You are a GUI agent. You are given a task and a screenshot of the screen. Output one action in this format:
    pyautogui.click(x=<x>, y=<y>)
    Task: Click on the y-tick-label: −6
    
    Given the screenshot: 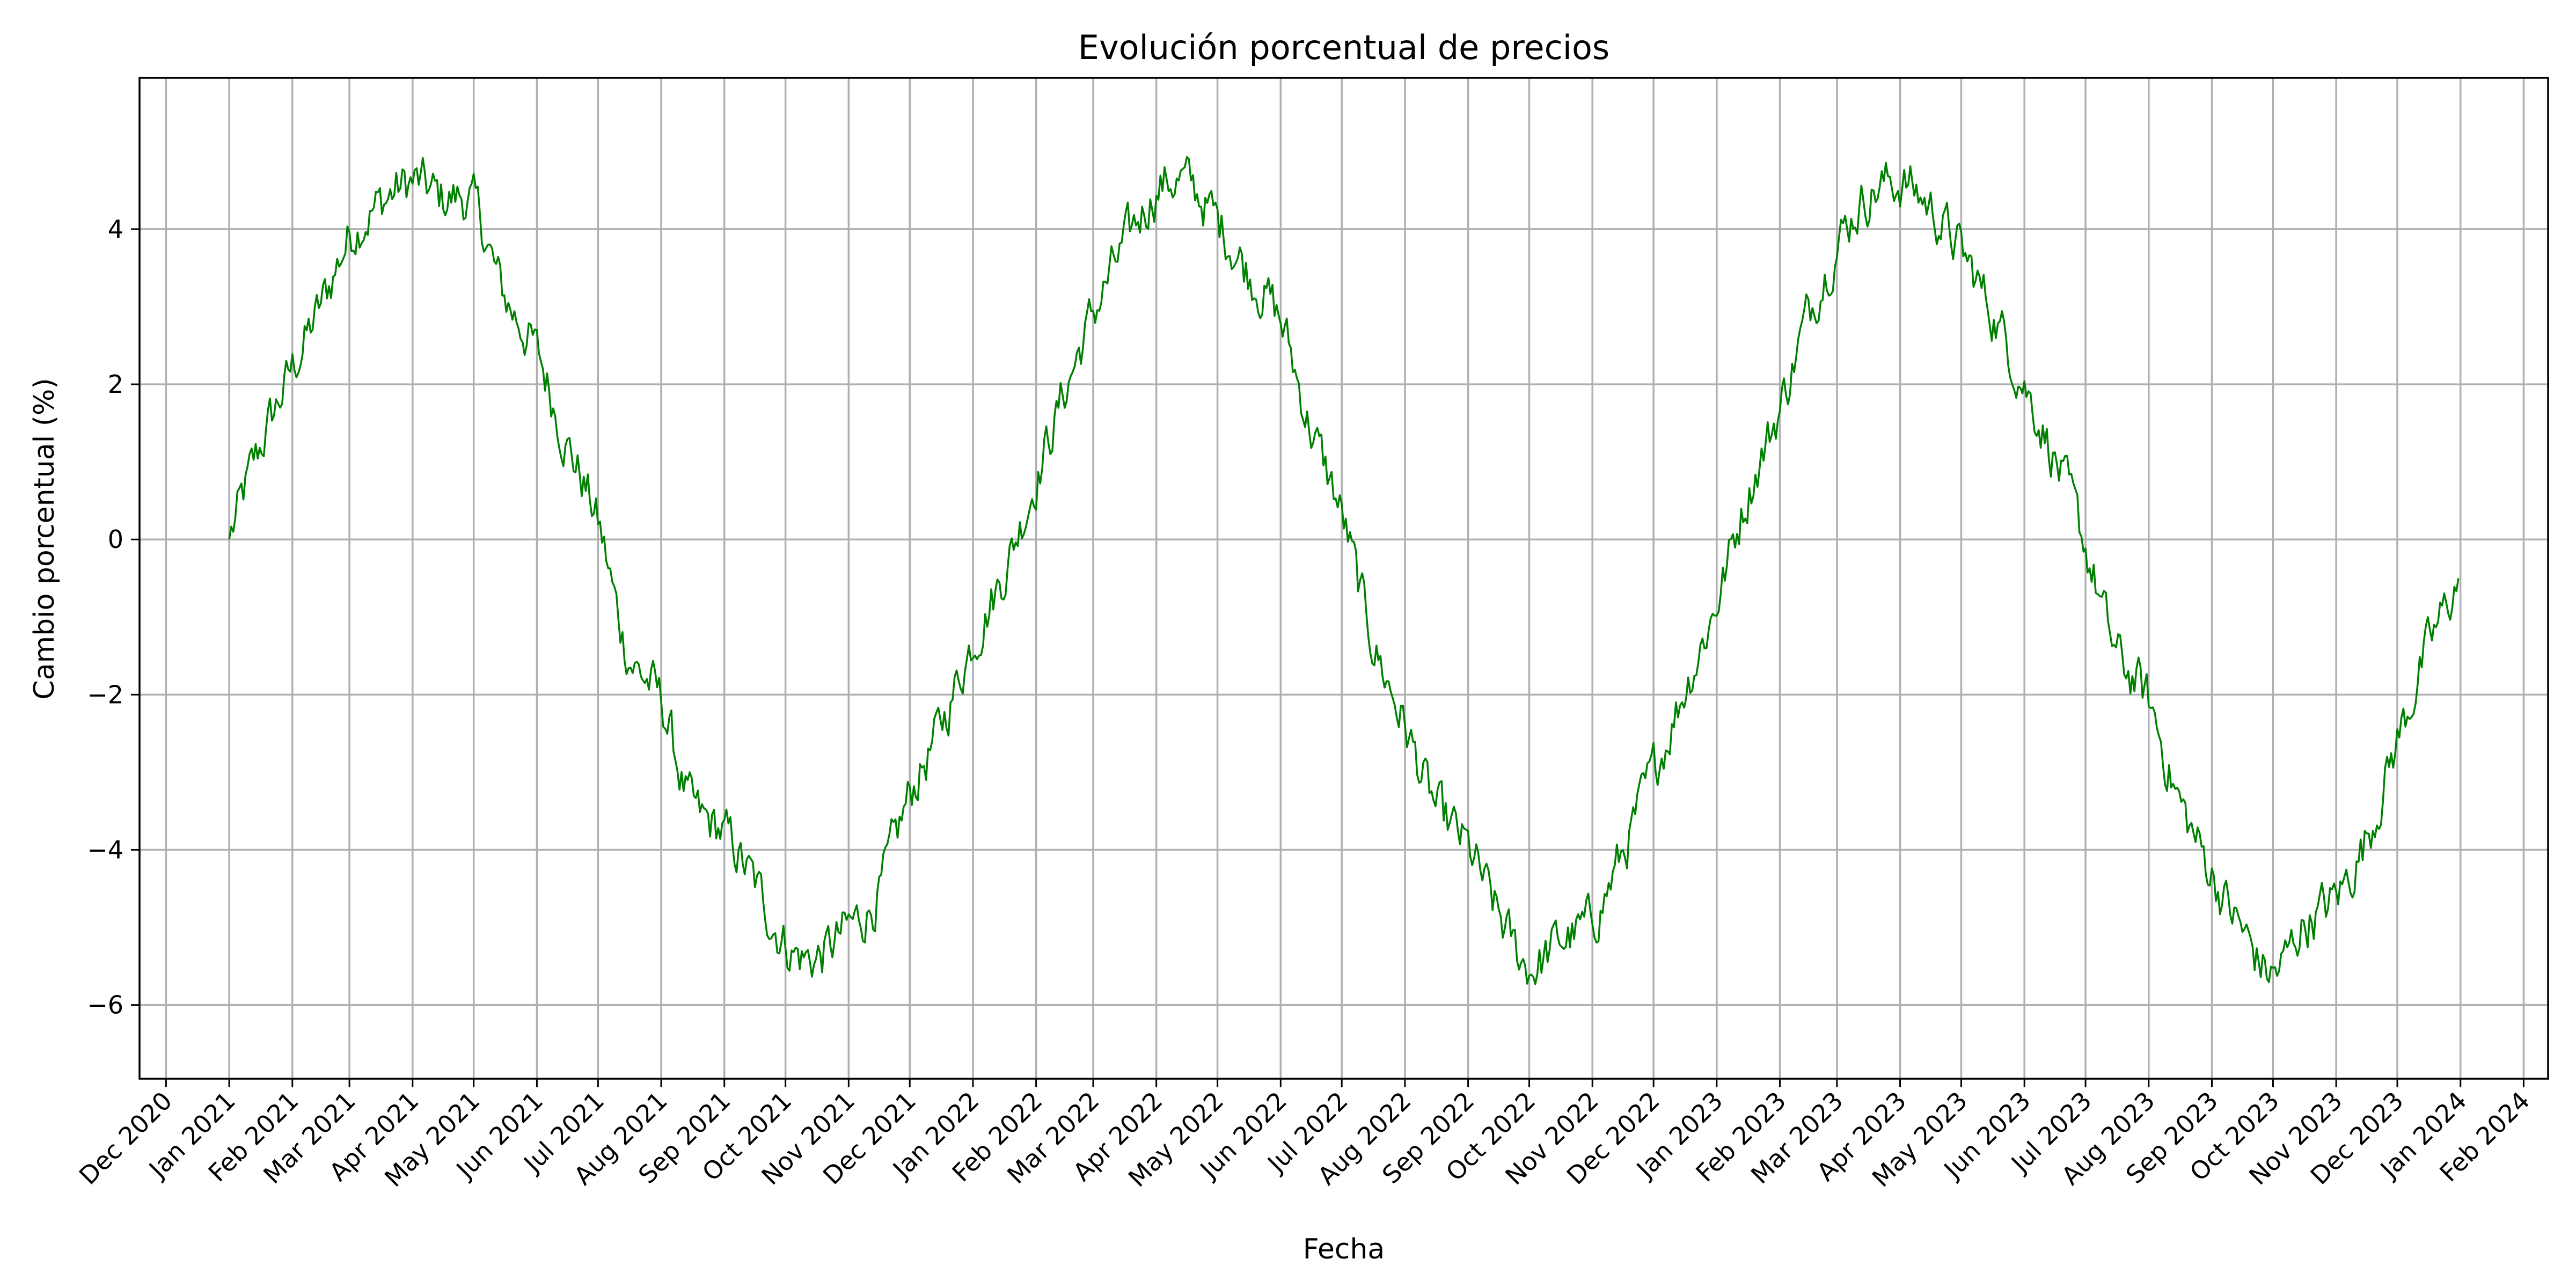 What is the action you would take?
    pyautogui.click(x=105, y=1005)
    